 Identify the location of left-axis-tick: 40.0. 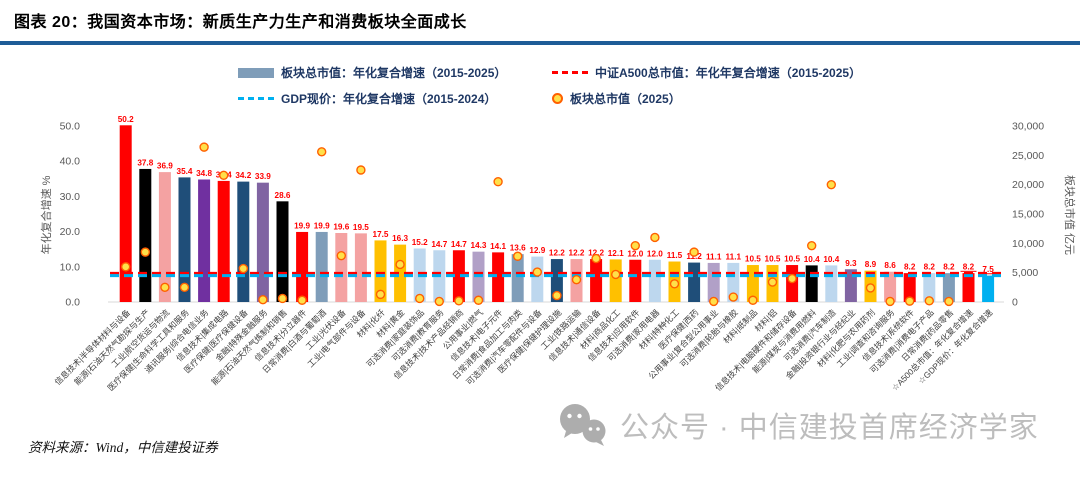
(70, 162).